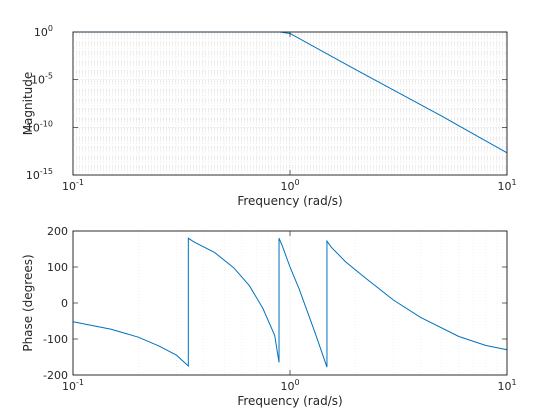 The width and height of the screenshot is (560, 420). Describe the element at coordinates (28, 302) in the screenshot. I see `y-axis-label: Phase (degrees)` at that location.